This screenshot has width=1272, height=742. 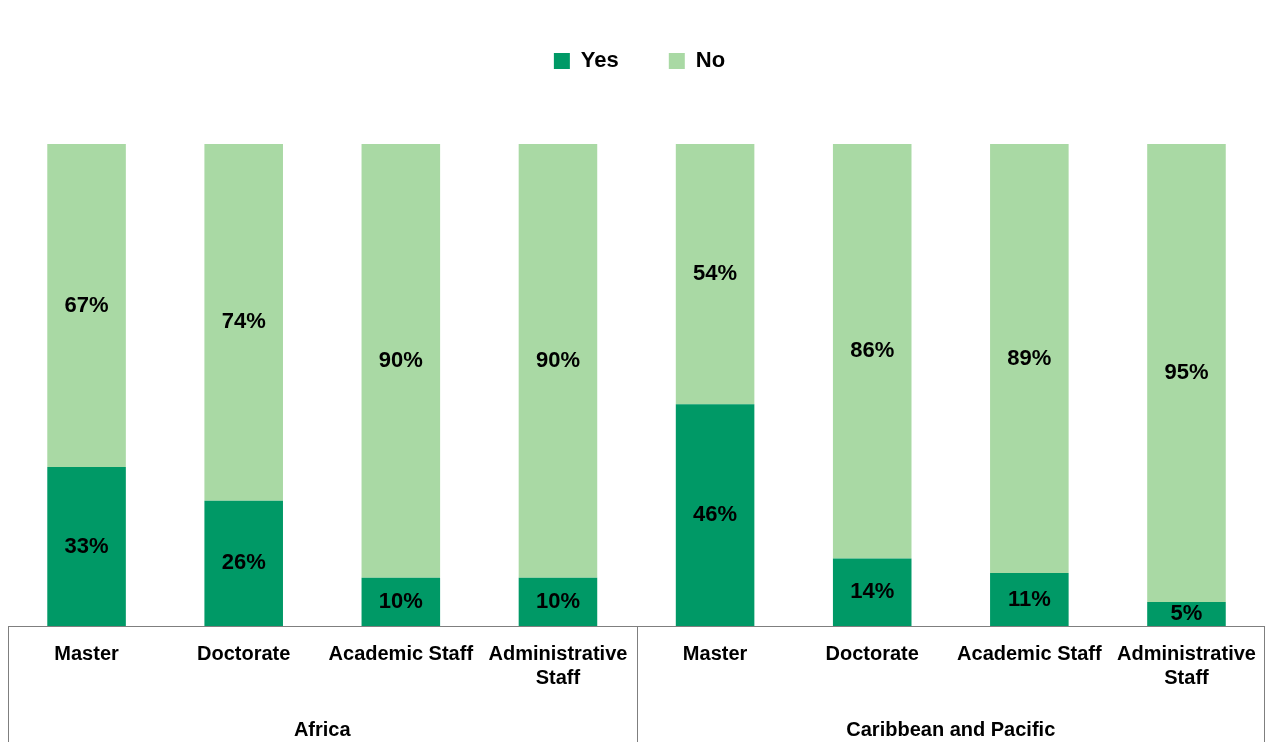 I want to click on text: Caribbean and Pacific, so click(x=951, y=728).